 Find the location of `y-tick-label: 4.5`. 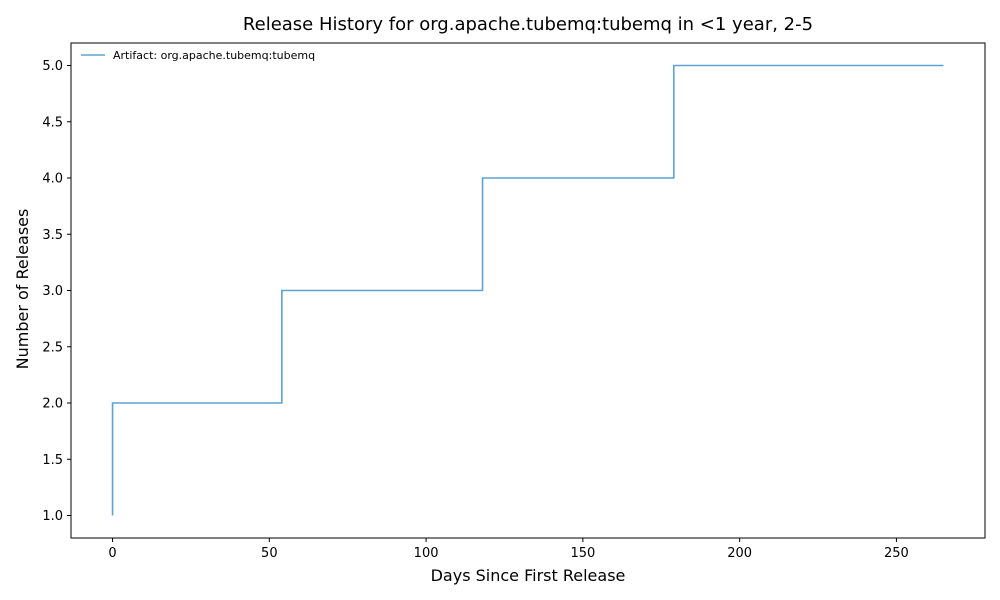

y-tick-label: 4.5 is located at coordinates (52, 122).